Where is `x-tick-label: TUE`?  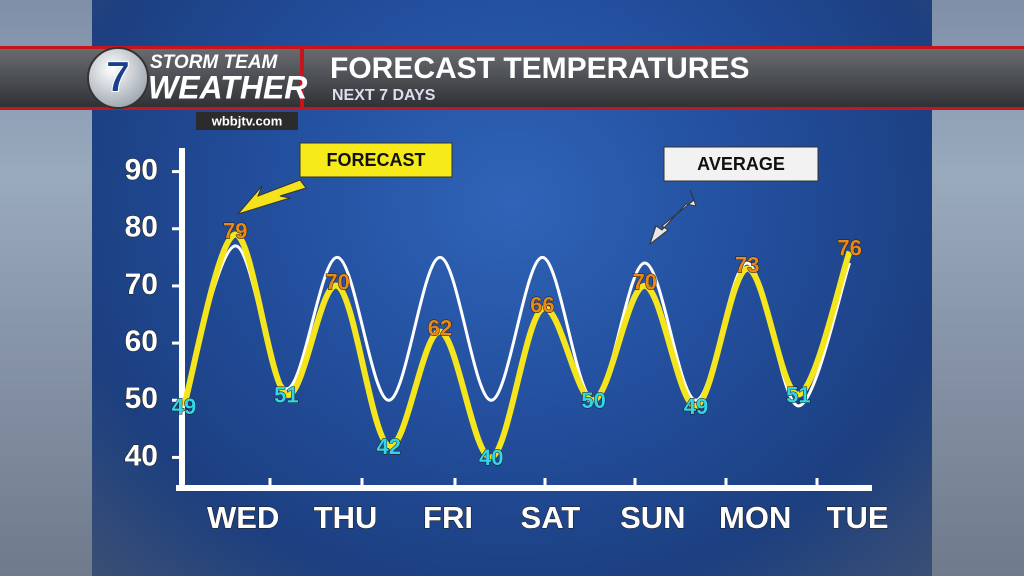 x-tick-label: TUE is located at coordinates (858, 517).